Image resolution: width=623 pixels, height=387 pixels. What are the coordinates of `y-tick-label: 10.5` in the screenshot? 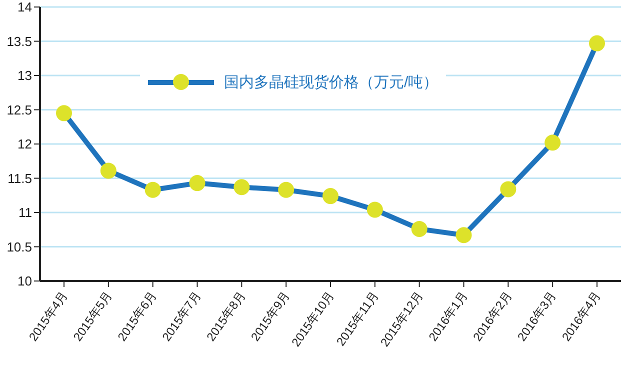 It's located at (19, 246).